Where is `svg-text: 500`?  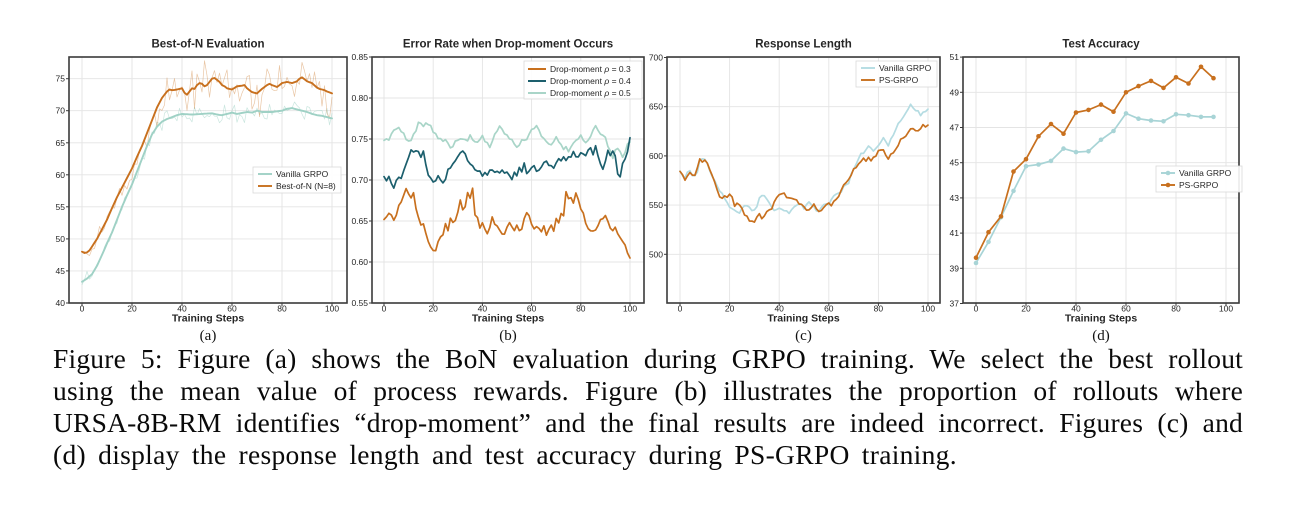
svg-text: 500 is located at coordinates (656, 254).